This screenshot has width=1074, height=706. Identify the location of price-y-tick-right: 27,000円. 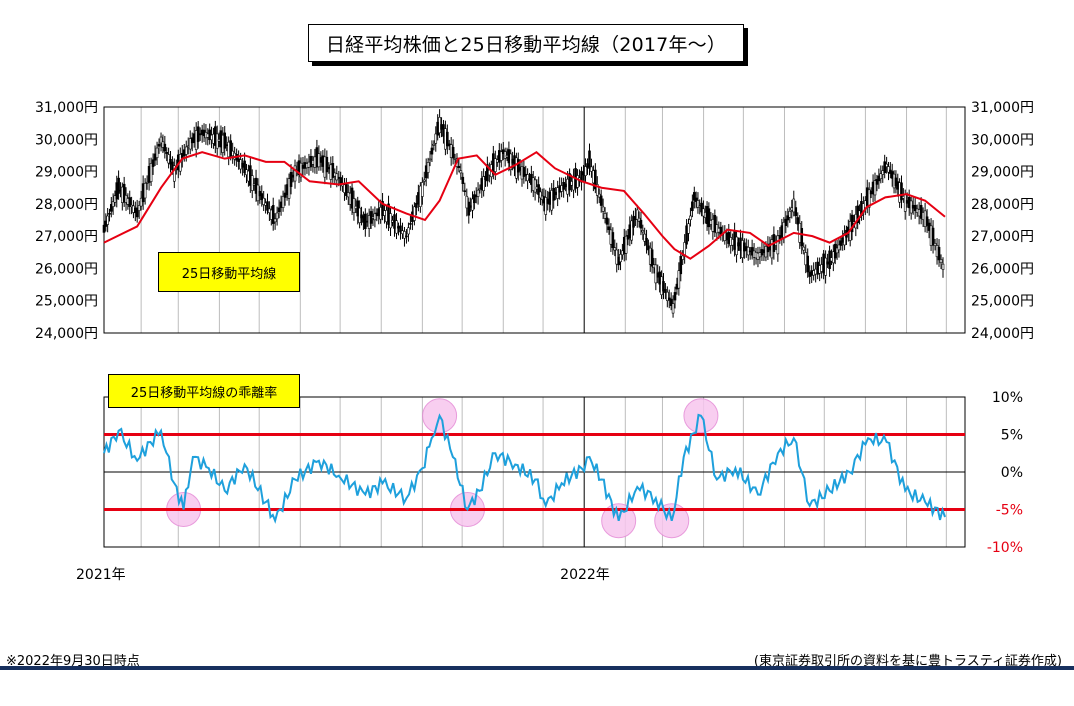
(1002, 237).